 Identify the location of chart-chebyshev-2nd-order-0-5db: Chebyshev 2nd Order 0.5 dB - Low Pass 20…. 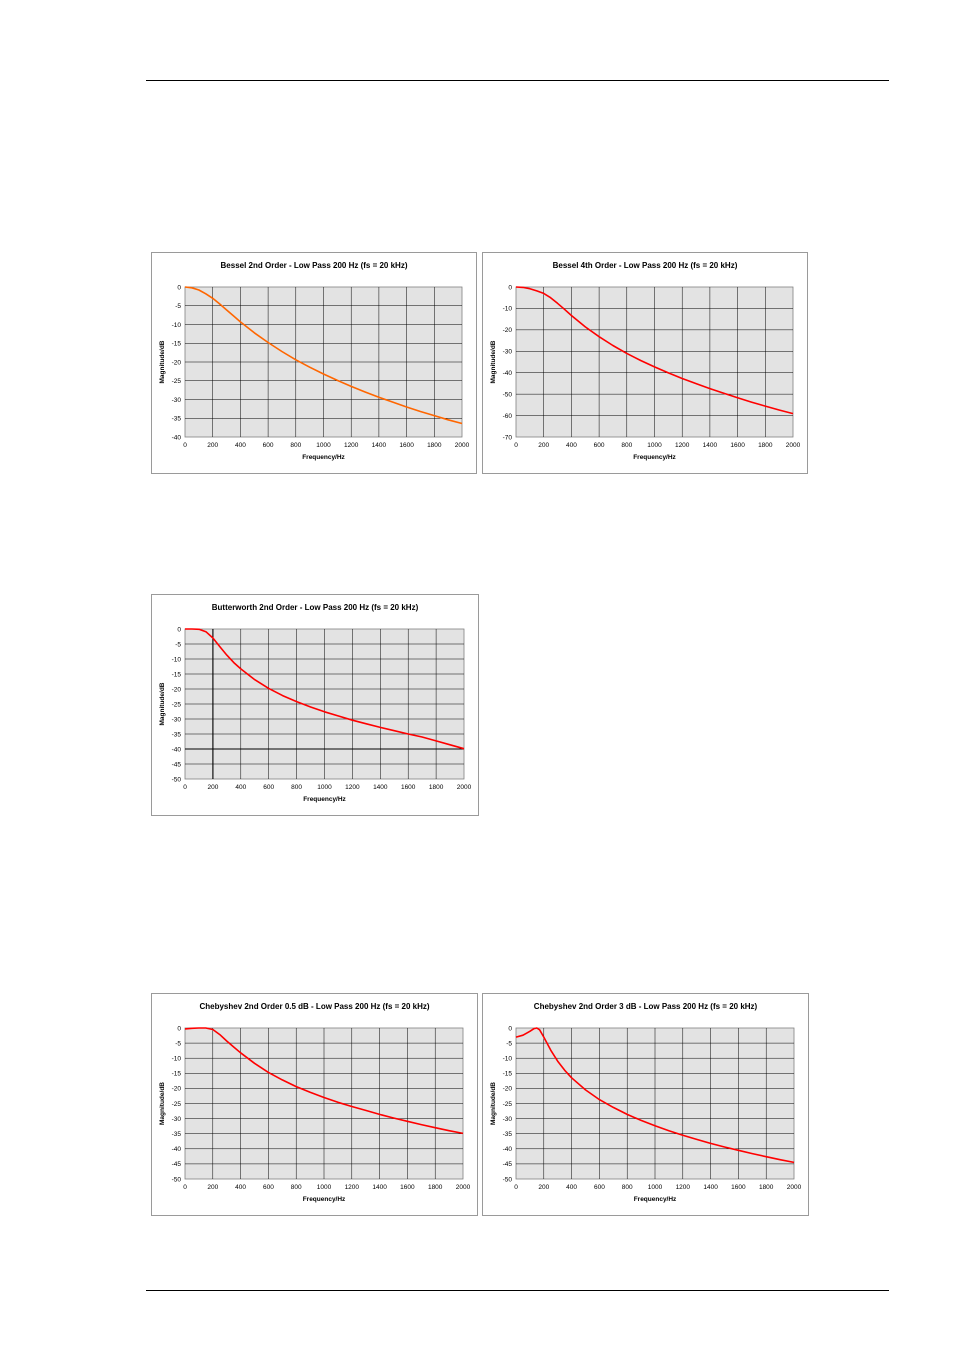
(314, 1104).